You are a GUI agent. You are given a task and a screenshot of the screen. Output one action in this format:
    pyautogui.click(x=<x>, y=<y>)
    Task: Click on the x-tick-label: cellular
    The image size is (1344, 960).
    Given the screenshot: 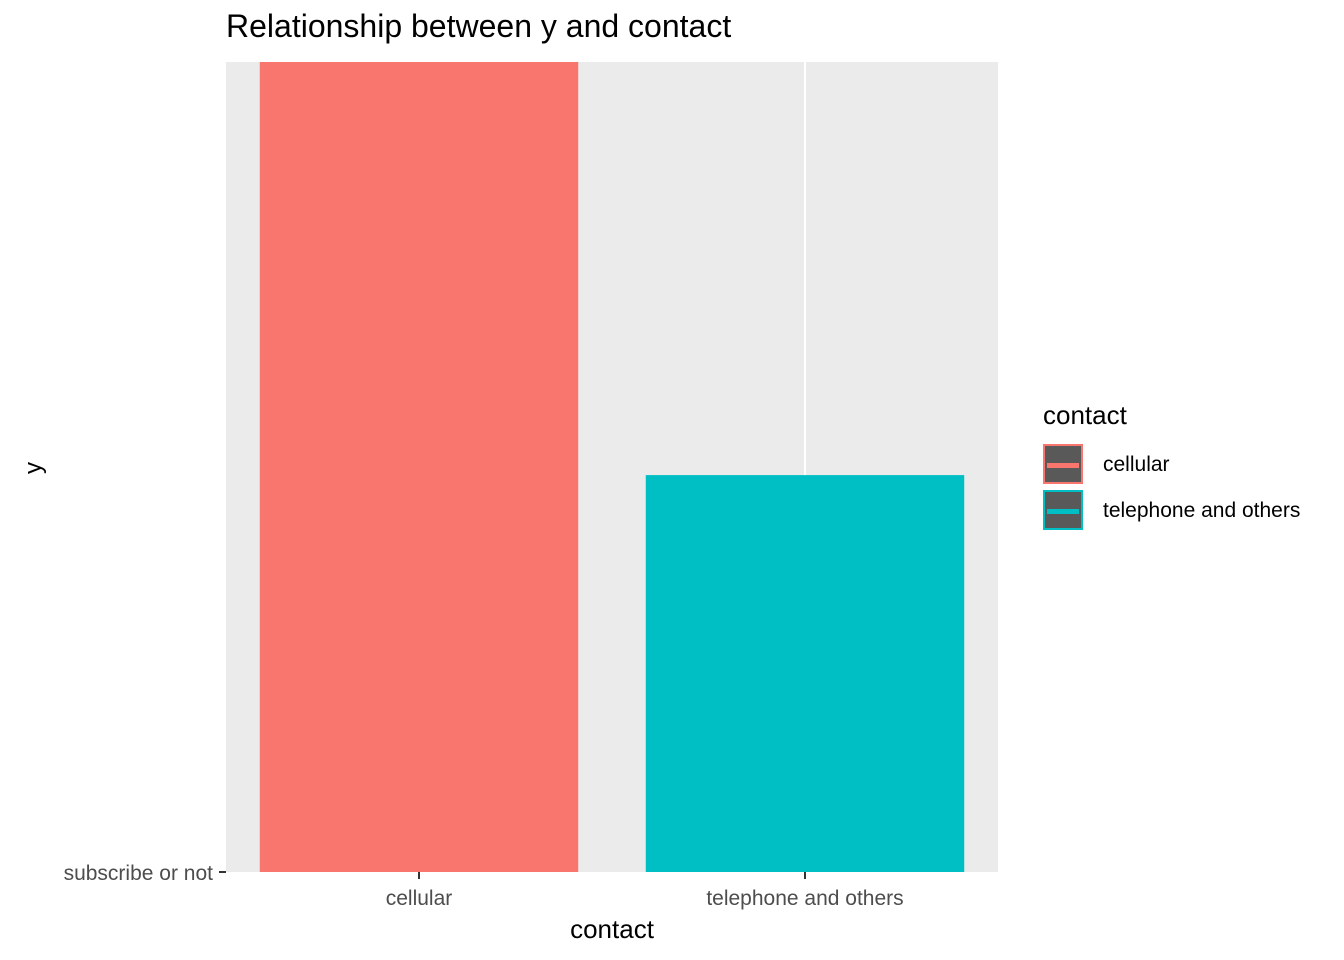 What is the action you would take?
    pyautogui.click(x=419, y=898)
    